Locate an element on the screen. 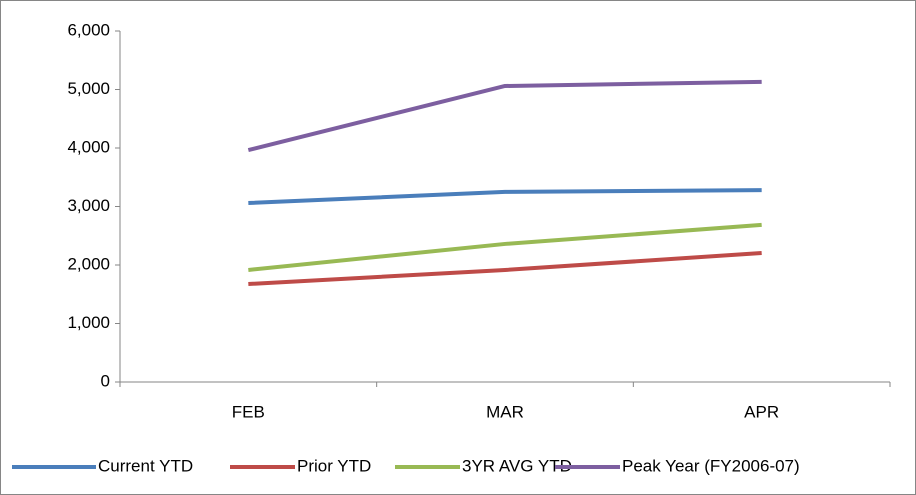 The width and height of the screenshot is (916, 495). y-tick-label: 2,000 is located at coordinates (88, 263).